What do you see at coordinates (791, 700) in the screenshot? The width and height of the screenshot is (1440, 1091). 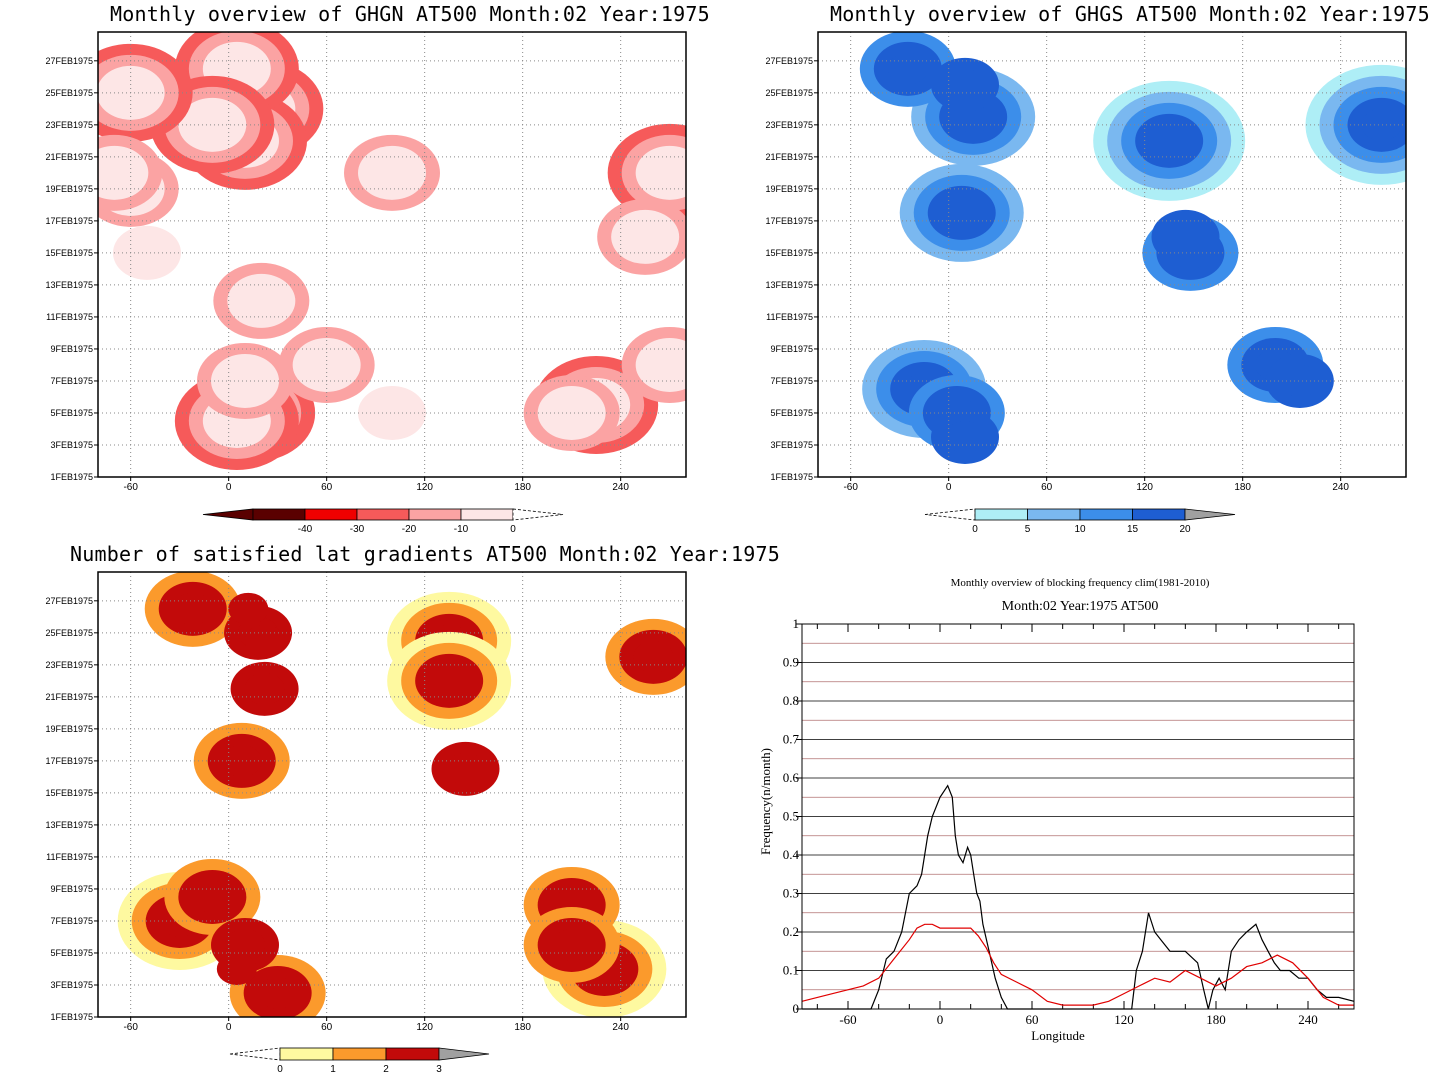 I see `y-tick-label: 0.8` at bounding box center [791, 700].